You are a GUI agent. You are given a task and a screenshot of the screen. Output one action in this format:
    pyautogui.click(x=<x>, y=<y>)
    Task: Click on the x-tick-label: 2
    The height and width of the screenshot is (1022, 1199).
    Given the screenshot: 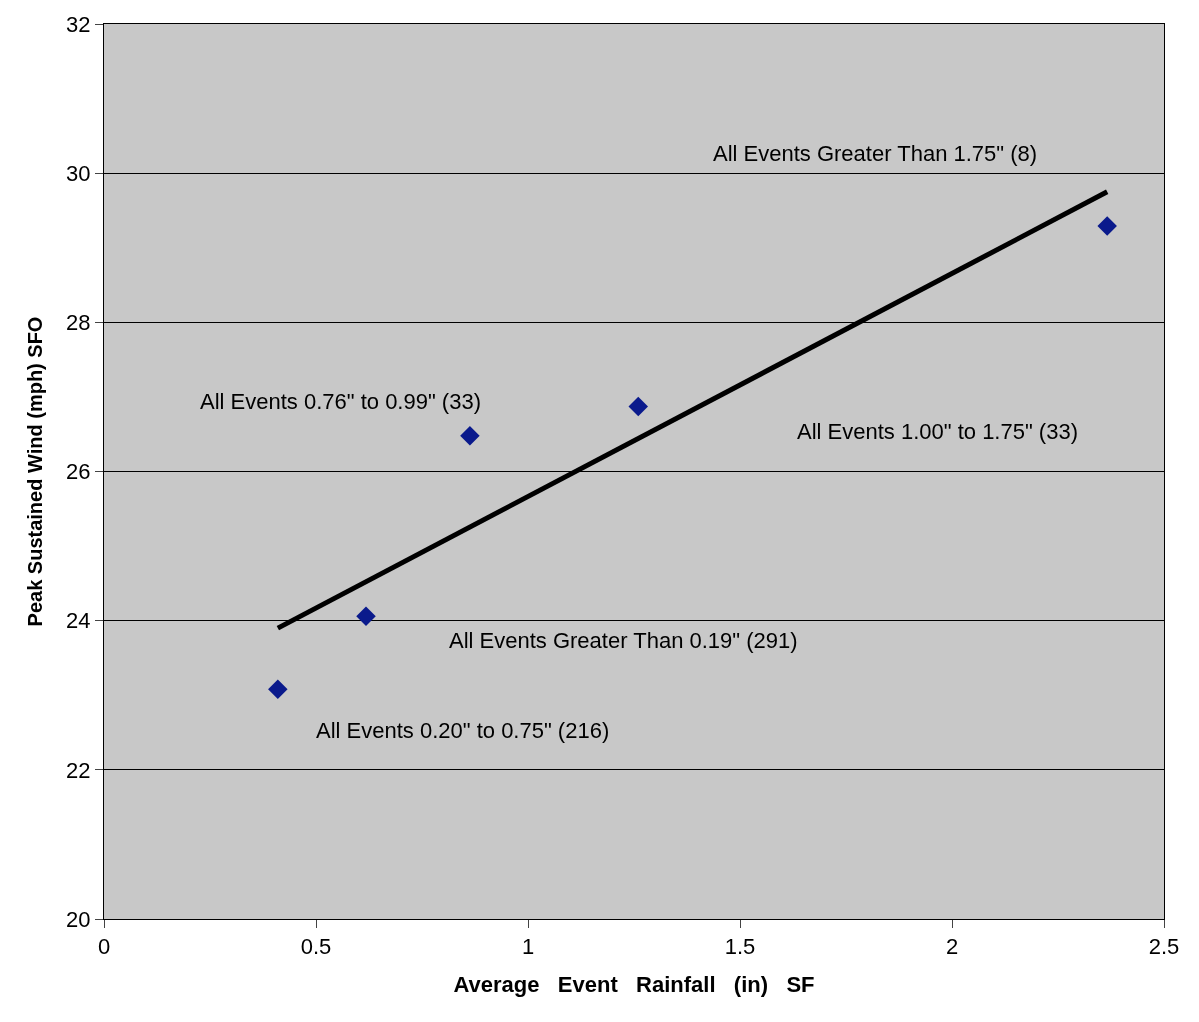 What is the action you would take?
    pyautogui.click(x=952, y=947)
    